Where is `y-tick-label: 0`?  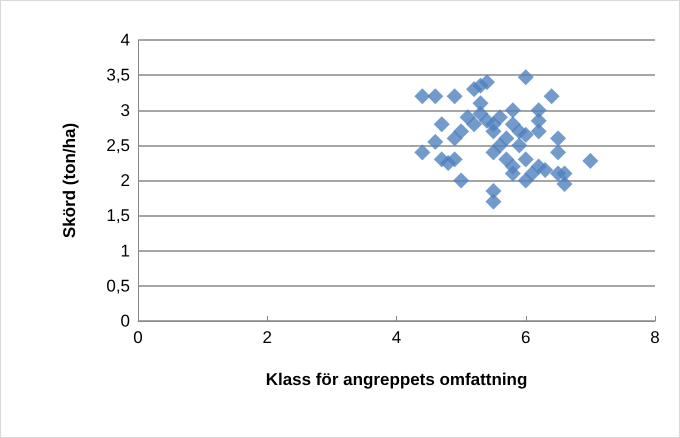
y-tick-label: 0 is located at coordinates (125, 321).